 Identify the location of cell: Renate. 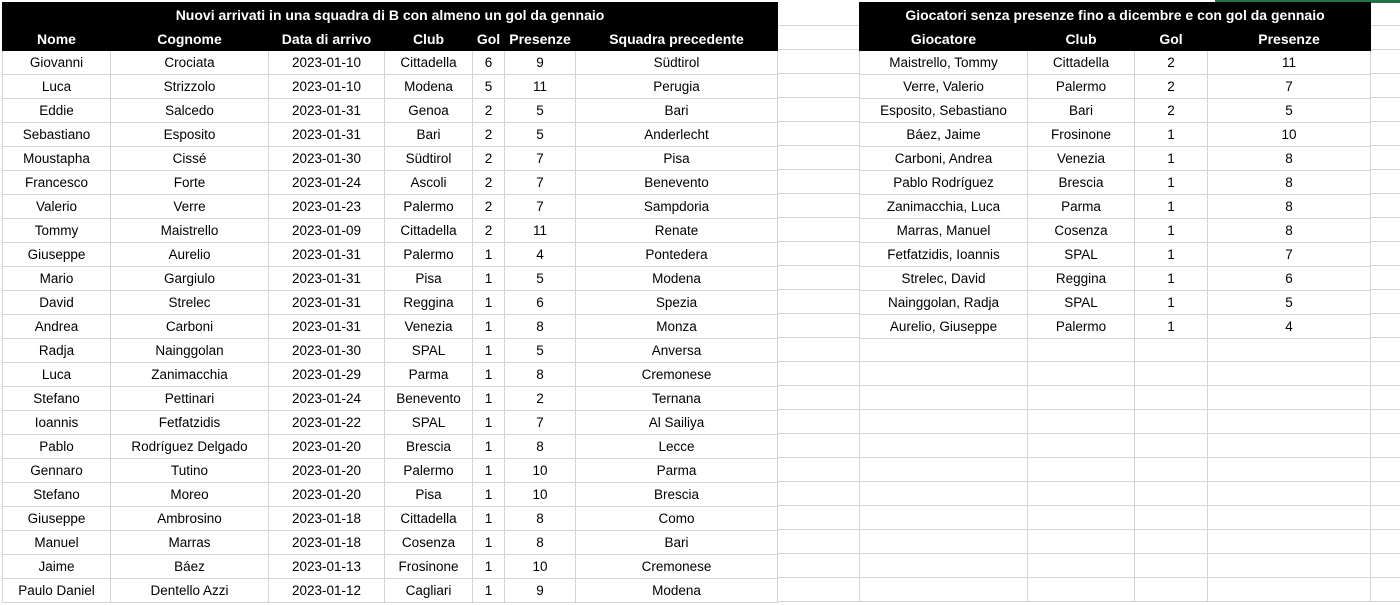
(676, 230).